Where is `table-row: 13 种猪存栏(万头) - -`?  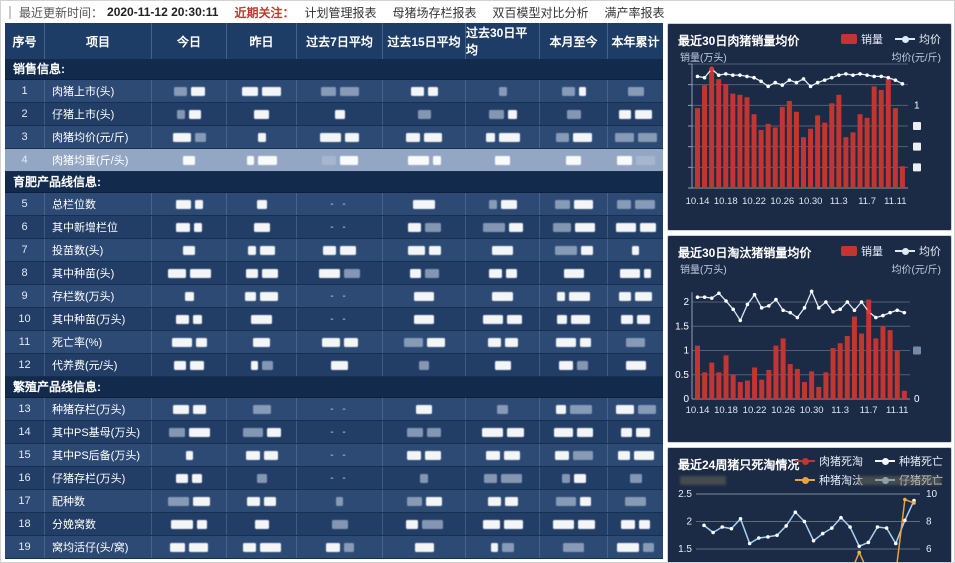 table-row: 13 种猪存栏(万头) - - is located at coordinates (334, 409).